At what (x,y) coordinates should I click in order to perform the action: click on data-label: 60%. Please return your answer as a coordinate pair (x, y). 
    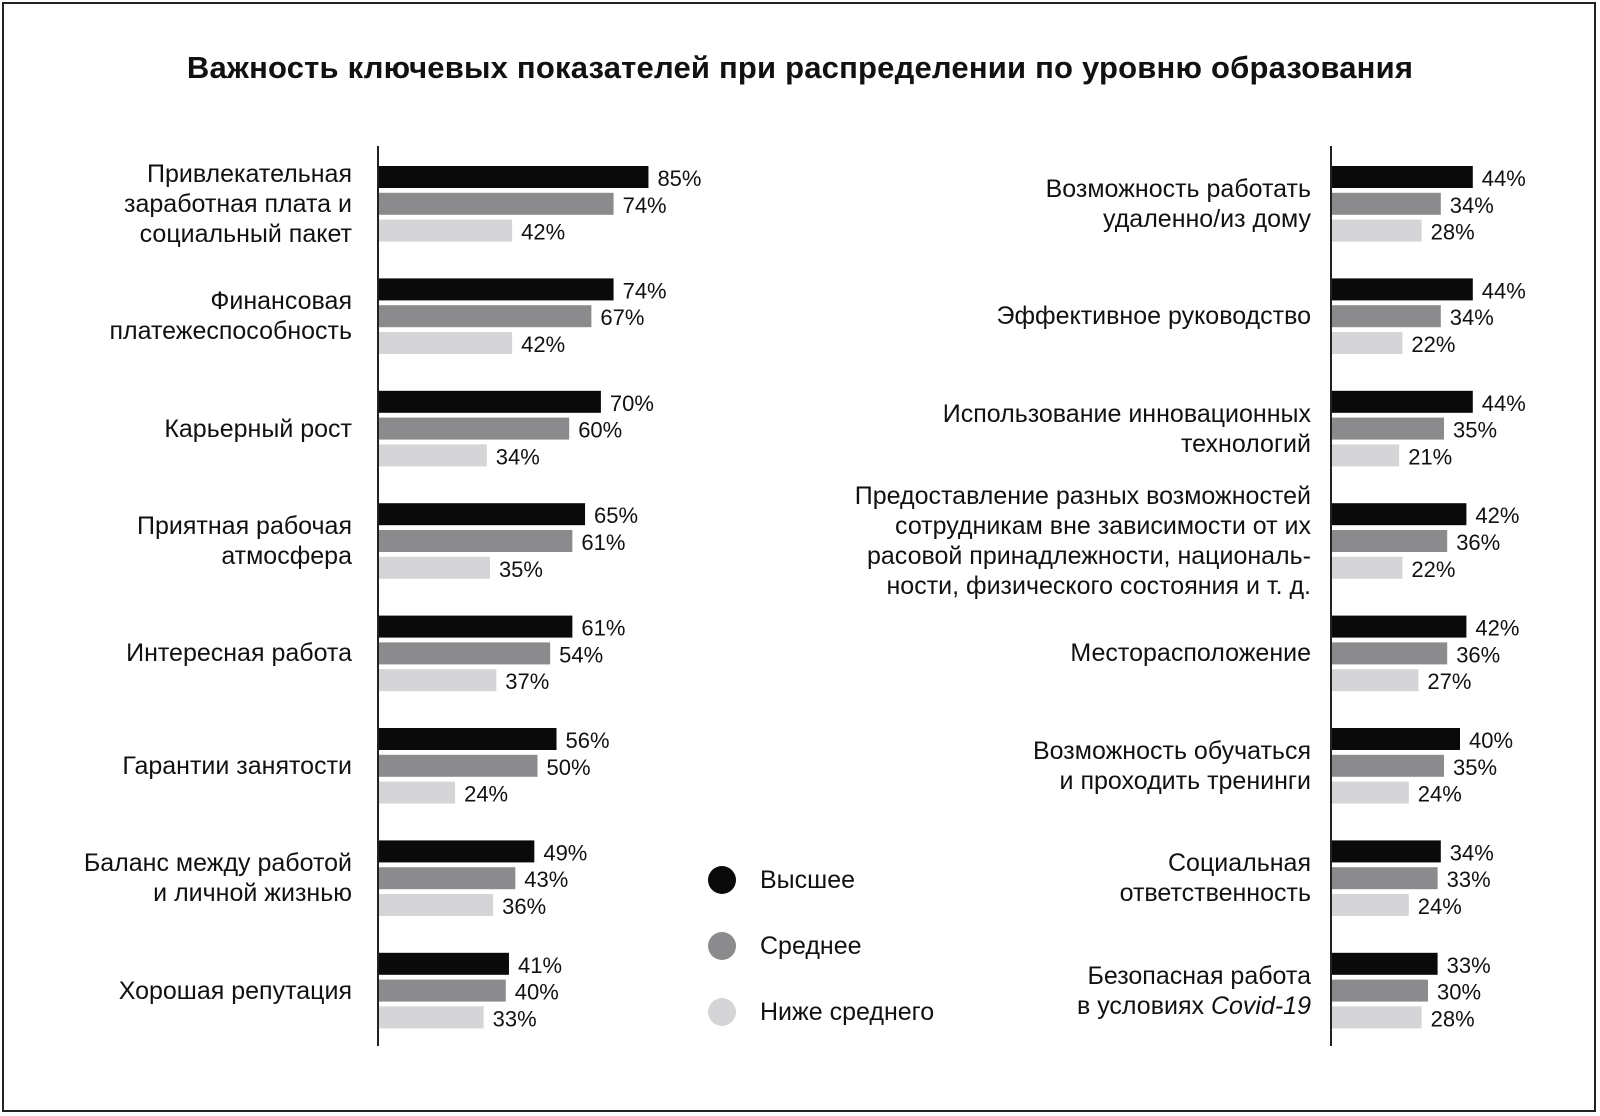
    Looking at the image, I should click on (600, 430).